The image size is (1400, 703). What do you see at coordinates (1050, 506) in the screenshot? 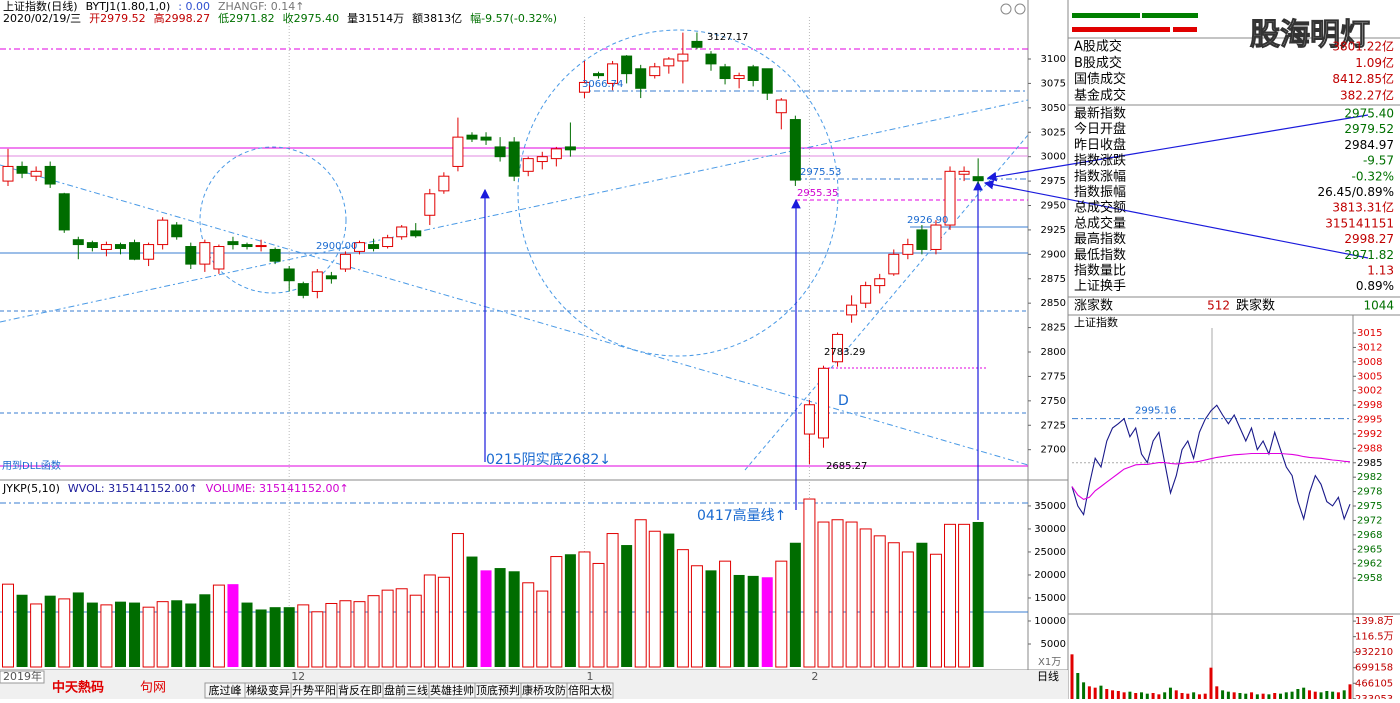
I see `y-tick-label: 35000` at bounding box center [1050, 506].